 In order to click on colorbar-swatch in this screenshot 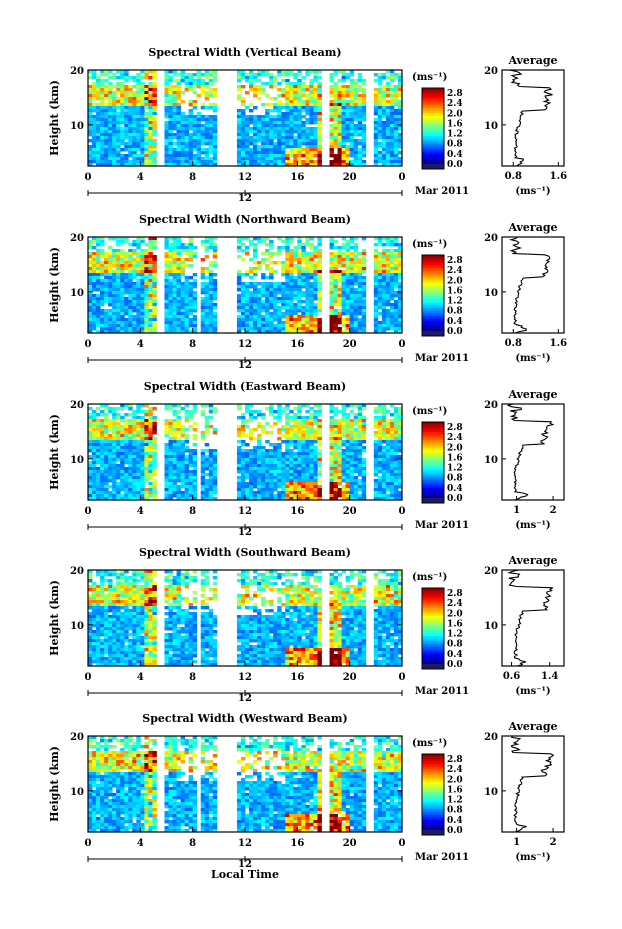, I will do `click(433, 305)`.